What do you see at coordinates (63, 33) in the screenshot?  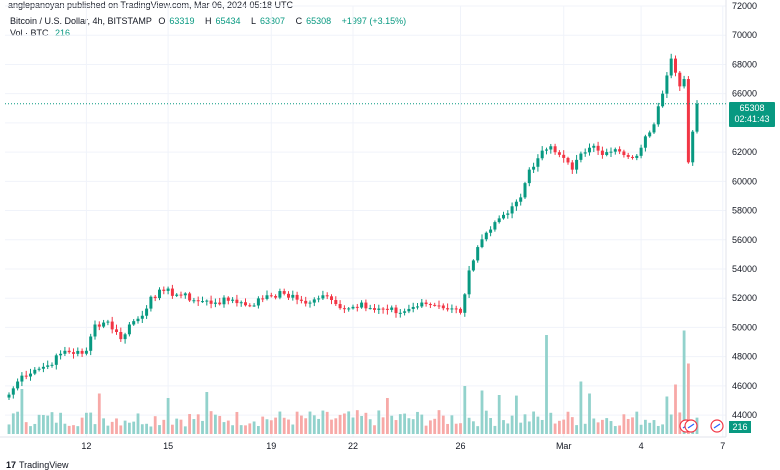 I see `volume-value: 216` at bounding box center [63, 33].